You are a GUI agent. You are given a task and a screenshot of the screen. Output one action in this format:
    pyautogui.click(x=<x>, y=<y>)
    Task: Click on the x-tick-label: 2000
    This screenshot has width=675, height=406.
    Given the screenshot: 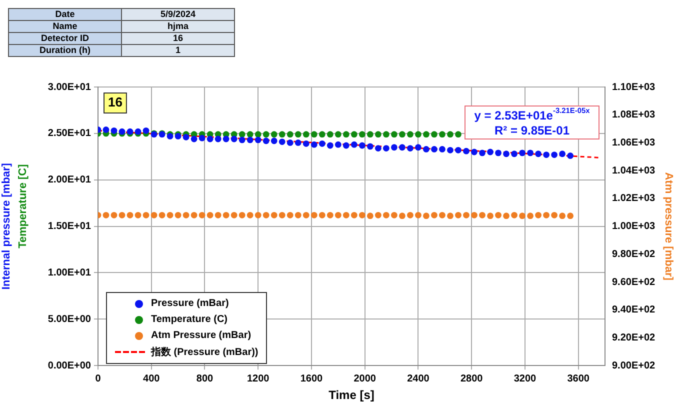 What is the action you would take?
    pyautogui.click(x=365, y=378)
    